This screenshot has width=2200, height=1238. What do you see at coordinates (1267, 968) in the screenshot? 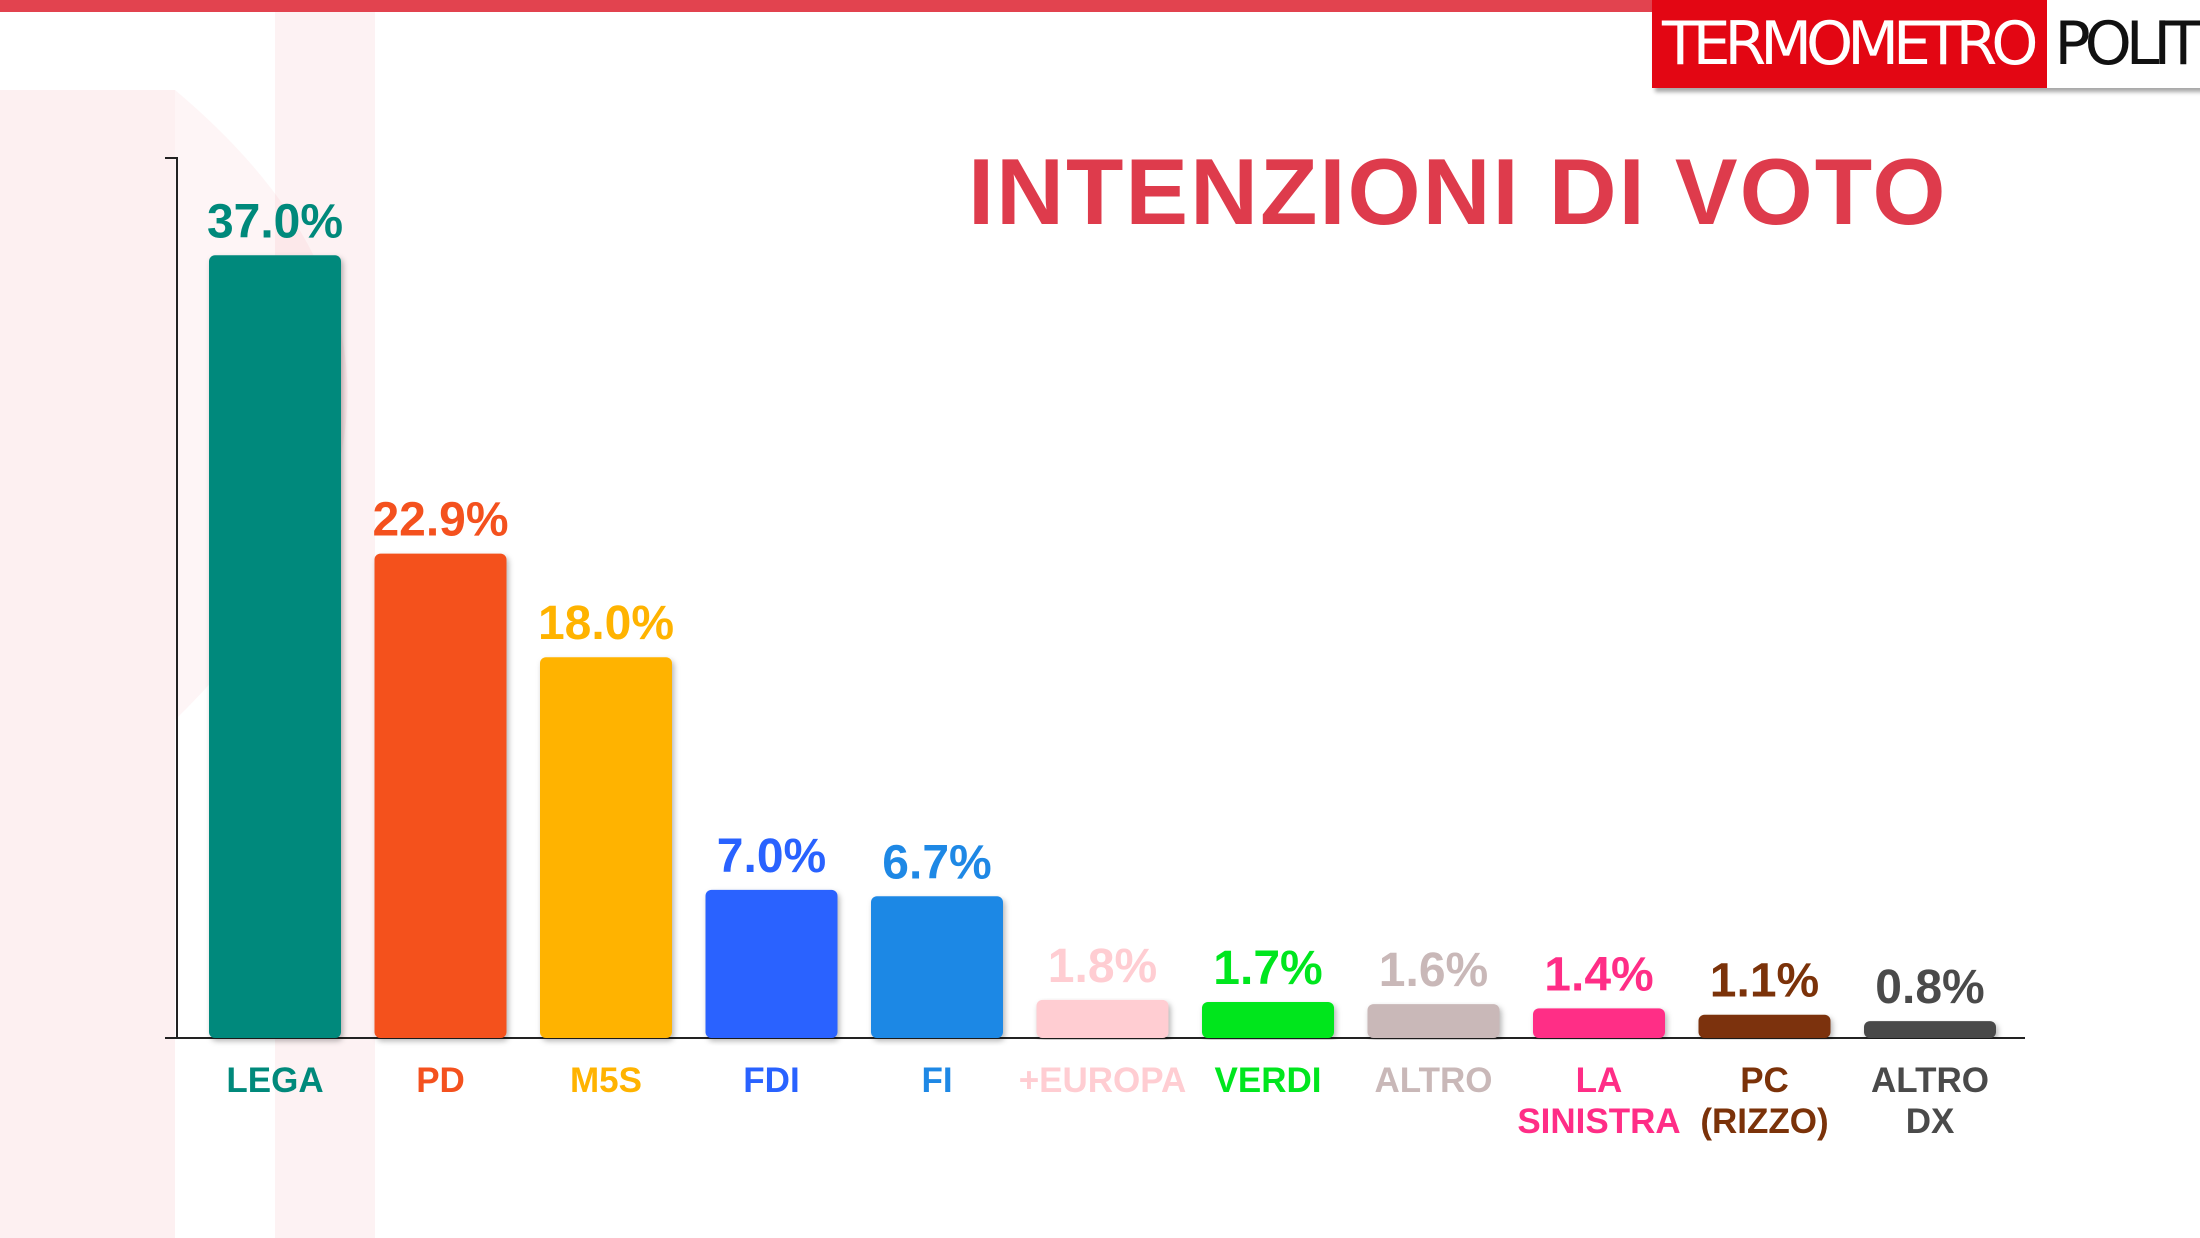
I see `value-label: 1.7%` at bounding box center [1267, 968].